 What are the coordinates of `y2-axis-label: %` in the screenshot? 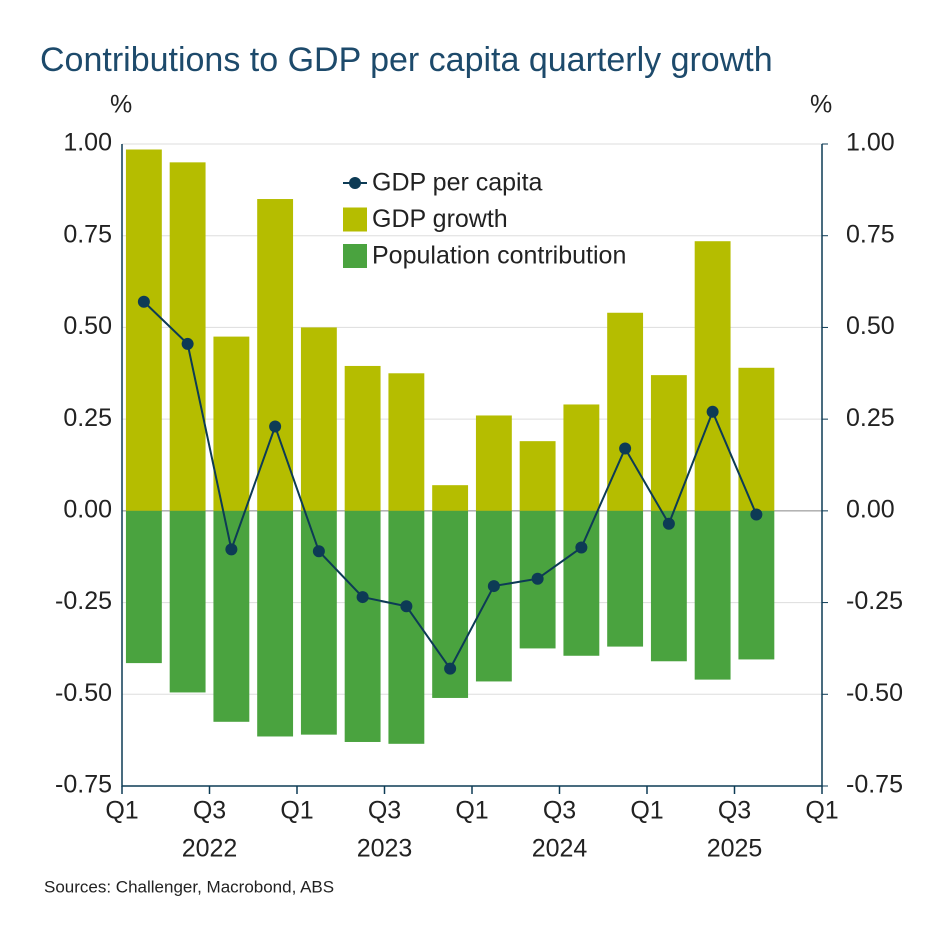 It's located at (821, 105).